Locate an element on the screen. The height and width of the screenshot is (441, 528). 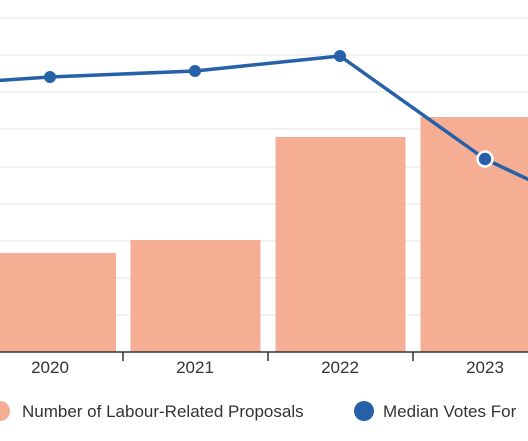
line-point-2021 is located at coordinates (195, 71).